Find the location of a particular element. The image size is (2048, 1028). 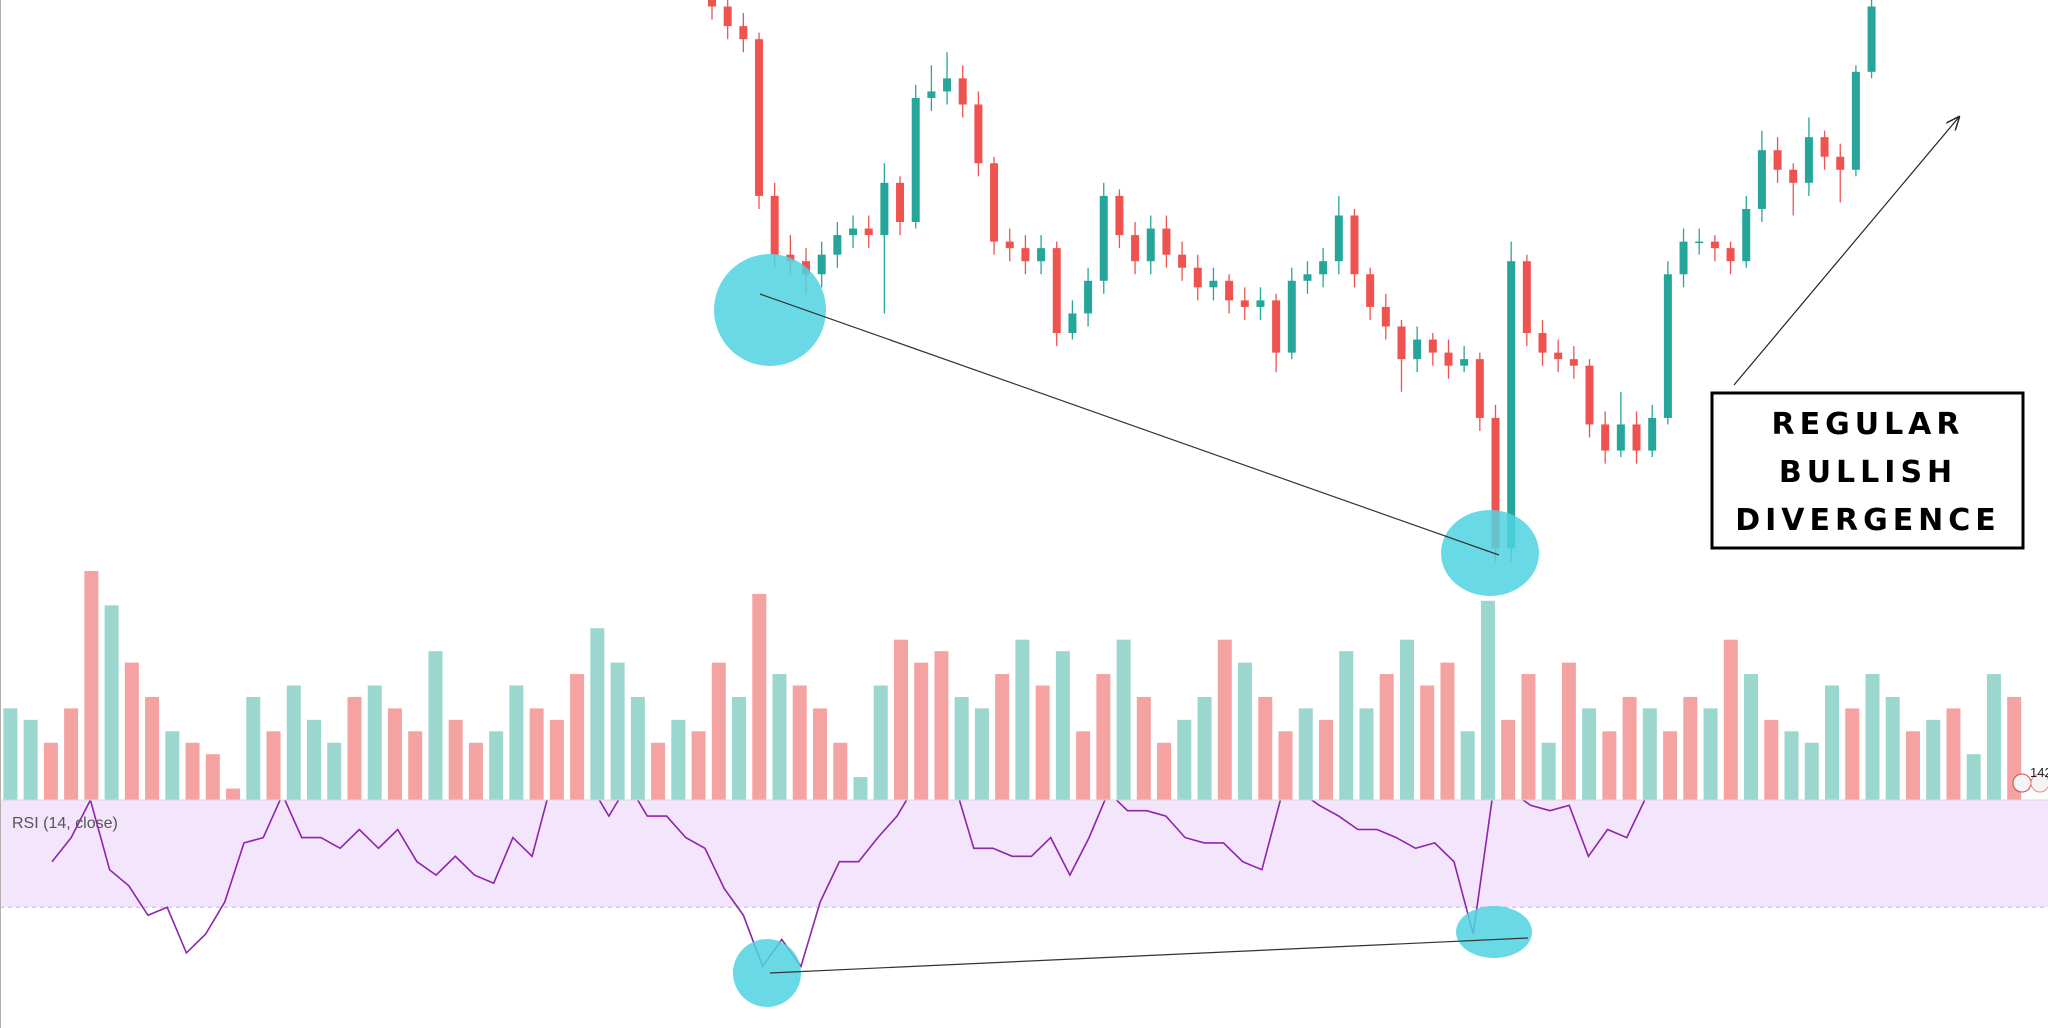

divergence-line is located at coordinates (1129, 424).